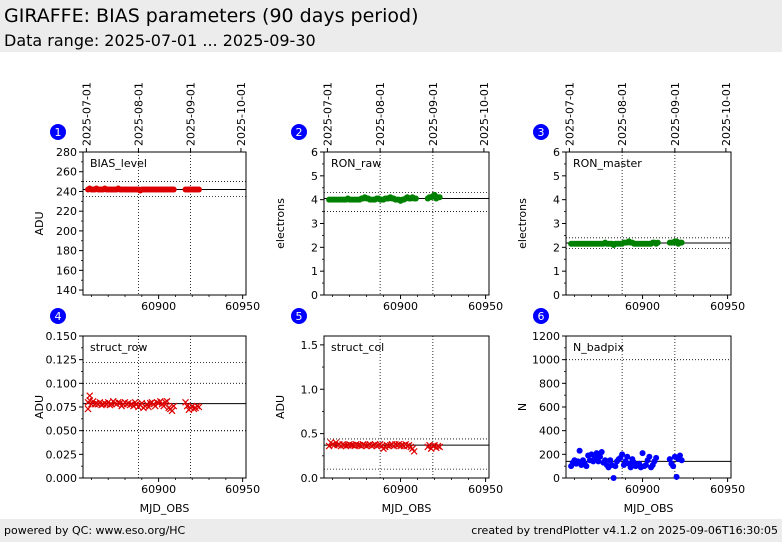  What do you see at coordinates (546, 360) in the screenshot?
I see `y-tick-label: 1000` at bounding box center [546, 360].